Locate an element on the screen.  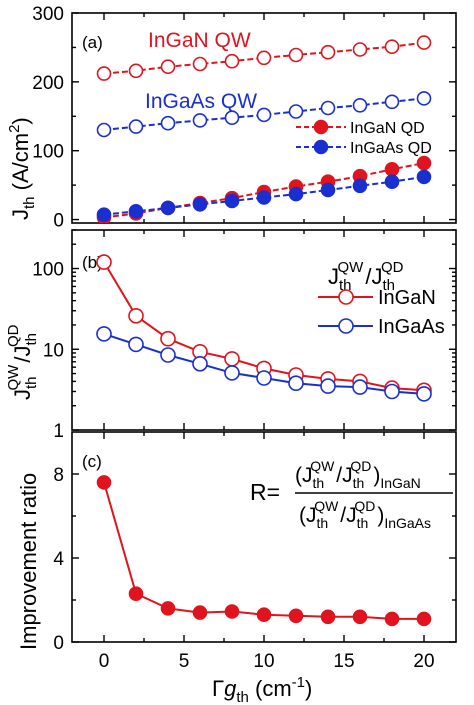
x-axis-label: Γgth (cm-1) is located at coordinates (262, 689).